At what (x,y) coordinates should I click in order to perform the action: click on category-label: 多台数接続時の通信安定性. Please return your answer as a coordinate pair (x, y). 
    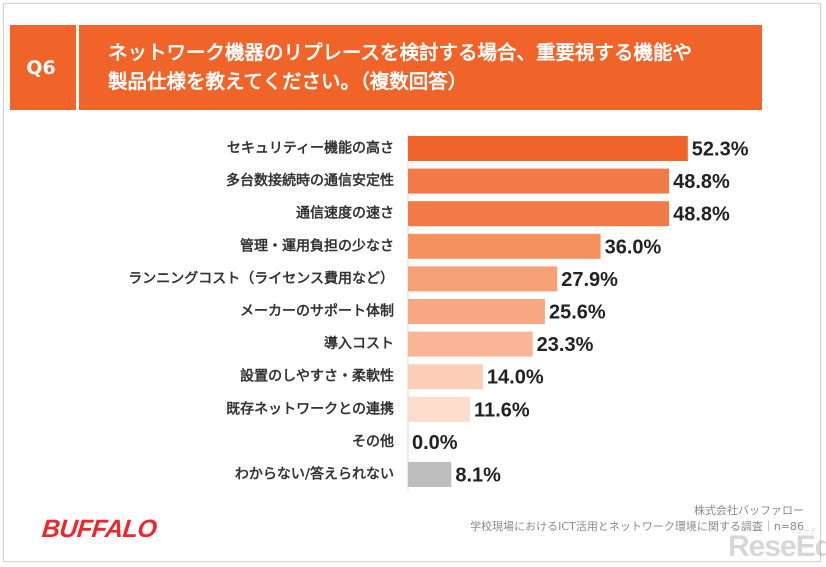
    Looking at the image, I should click on (310, 180).